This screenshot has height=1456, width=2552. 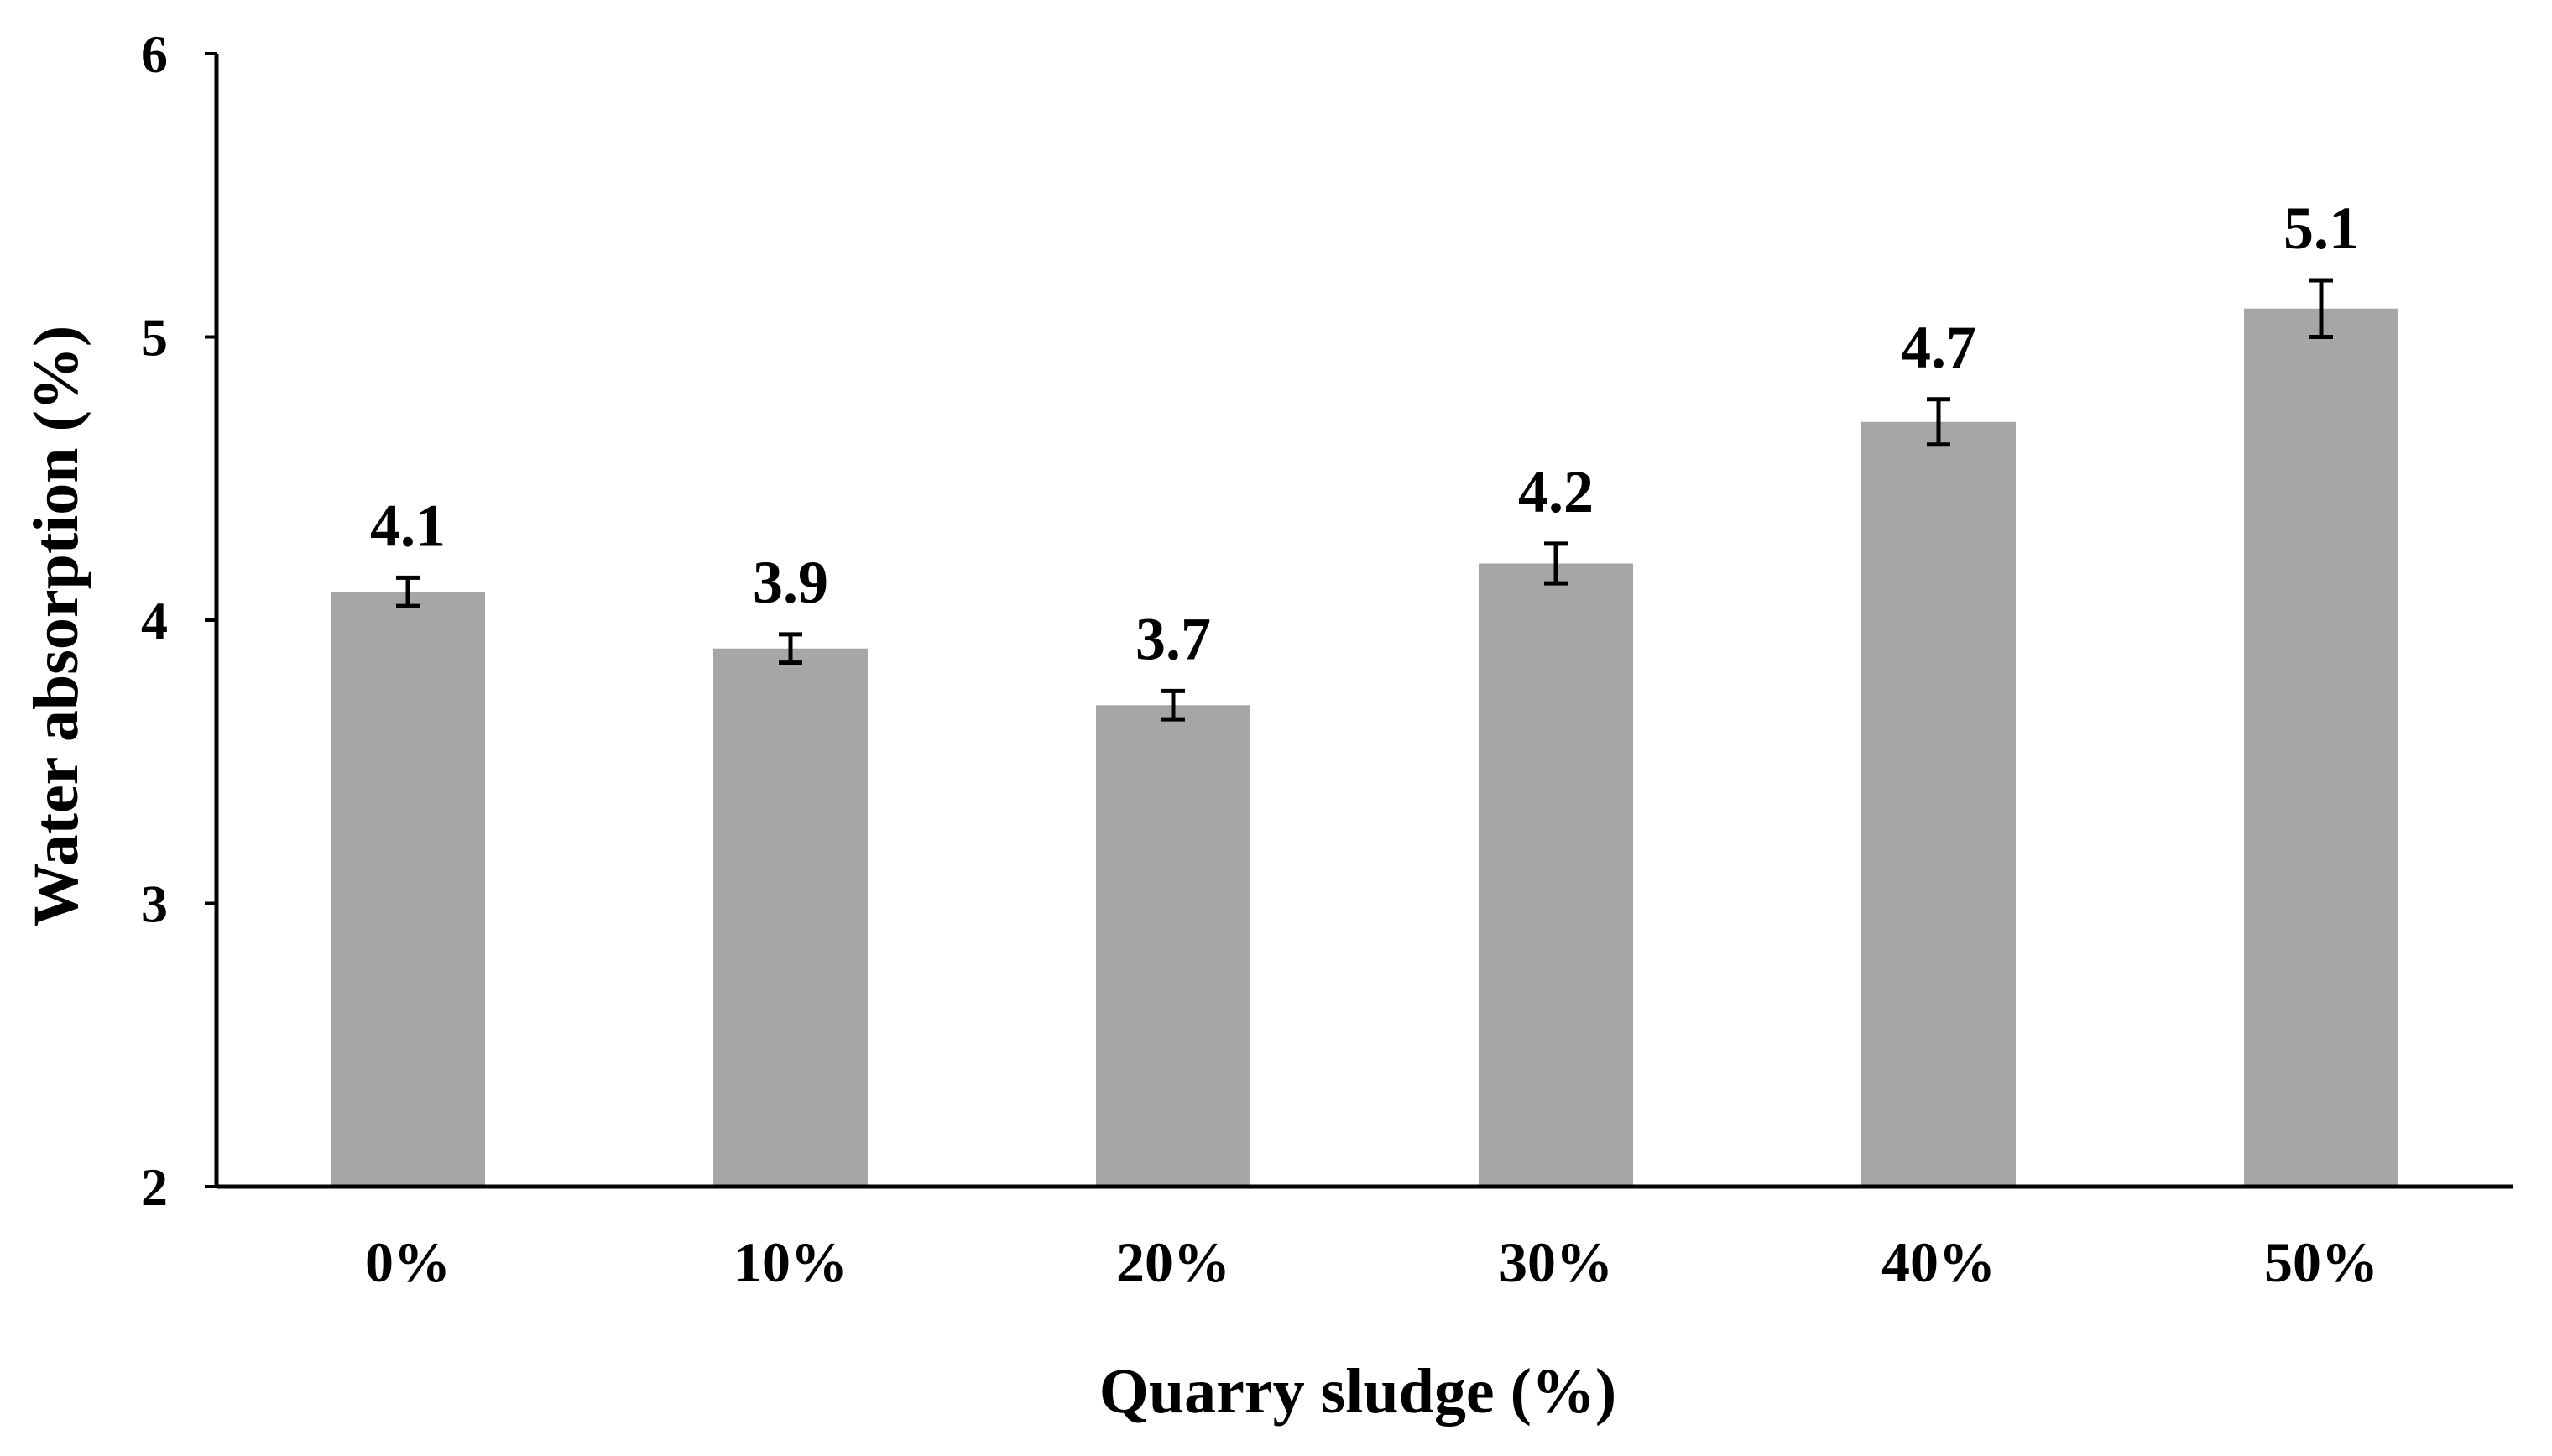 What do you see at coordinates (790, 1262) in the screenshot?
I see `x-tick-label: 10%` at bounding box center [790, 1262].